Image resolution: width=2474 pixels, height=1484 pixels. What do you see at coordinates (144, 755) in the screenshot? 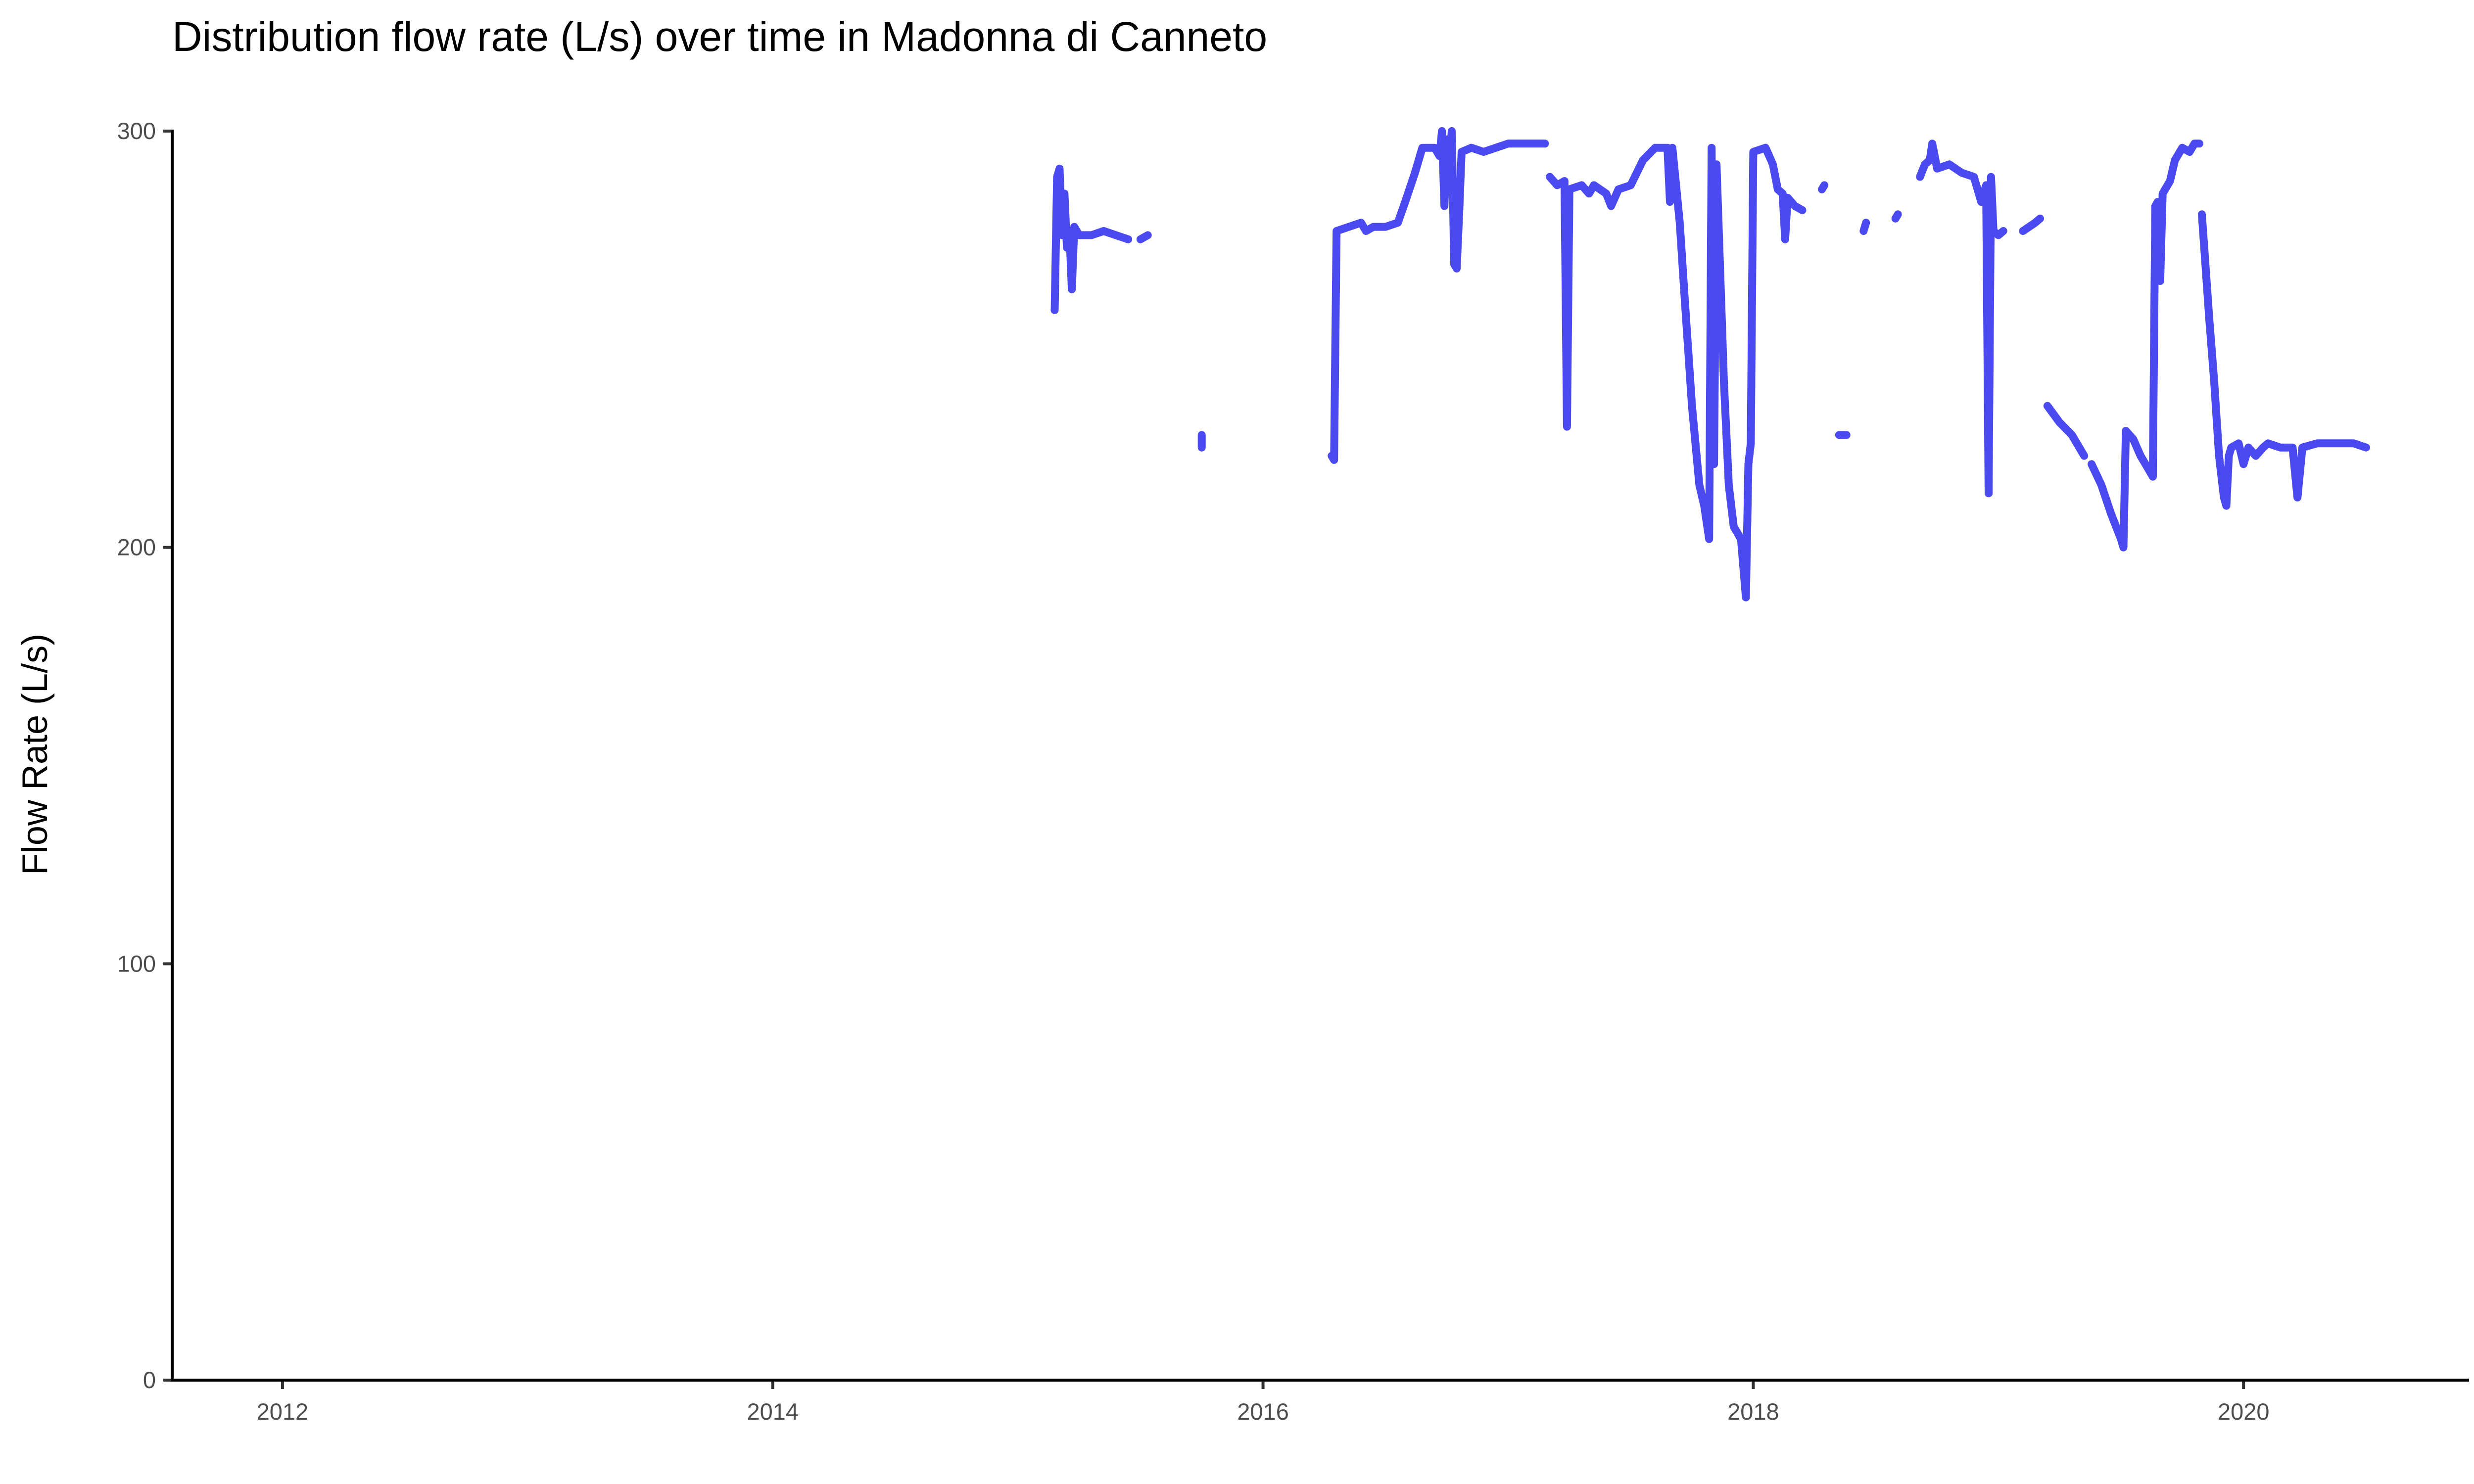
I see `y-axis-ticks: 0 100 200 300` at bounding box center [144, 755].